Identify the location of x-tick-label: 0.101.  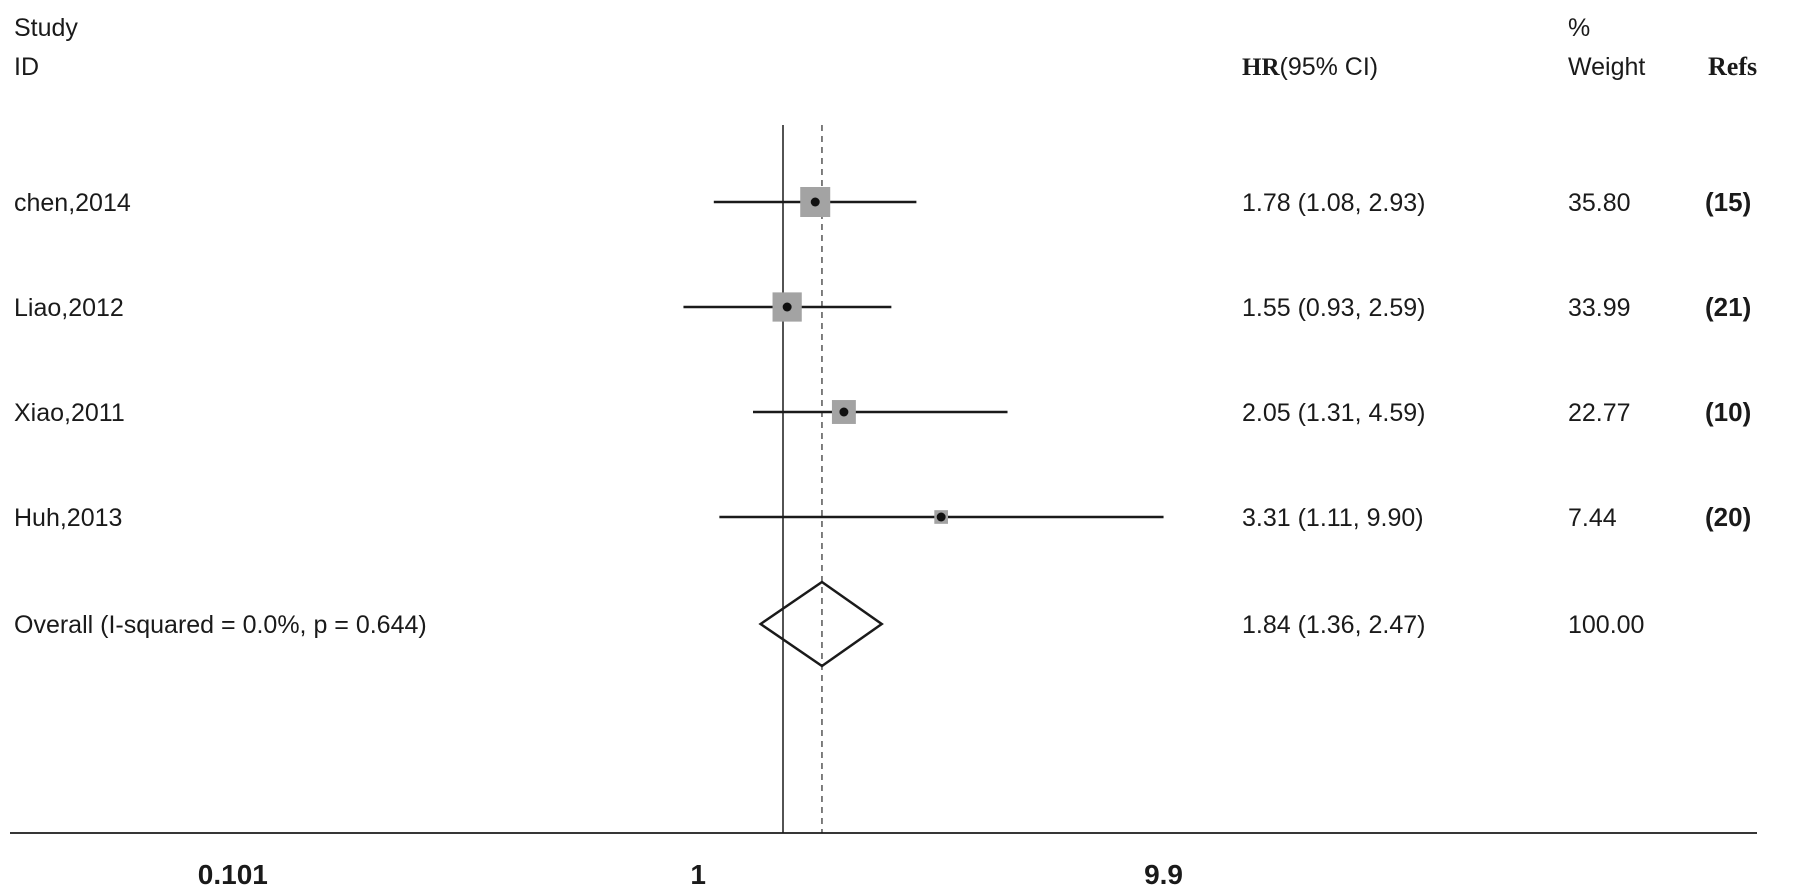
(233, 874).